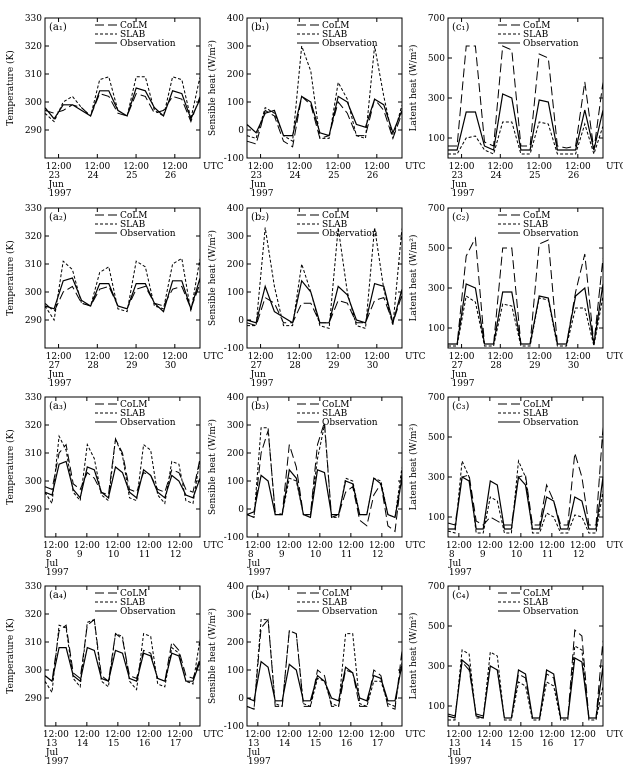 This screenshot has width=623, height=766. What do you see at coordinates (461, 595) in the screenshot?
I see `panel-label: (c₄)` at bounding box center [461, 595].